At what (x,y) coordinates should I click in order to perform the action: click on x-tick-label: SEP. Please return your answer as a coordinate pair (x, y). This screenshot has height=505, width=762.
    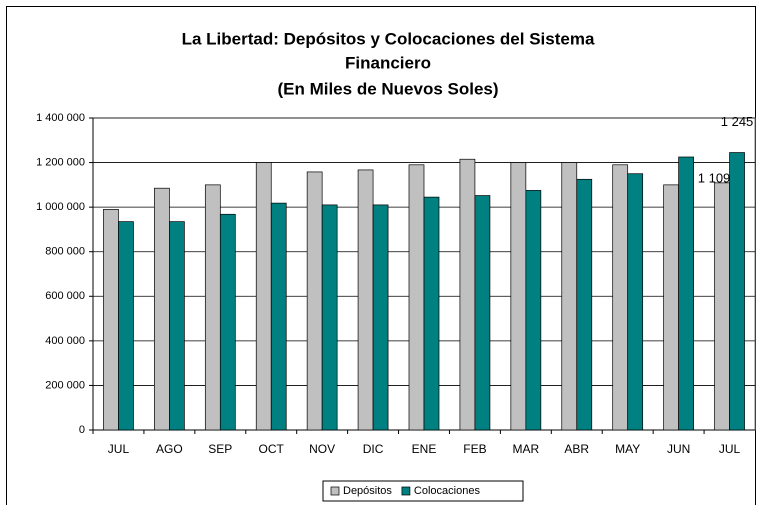
    Looking at the image, I should click on (220, 449).